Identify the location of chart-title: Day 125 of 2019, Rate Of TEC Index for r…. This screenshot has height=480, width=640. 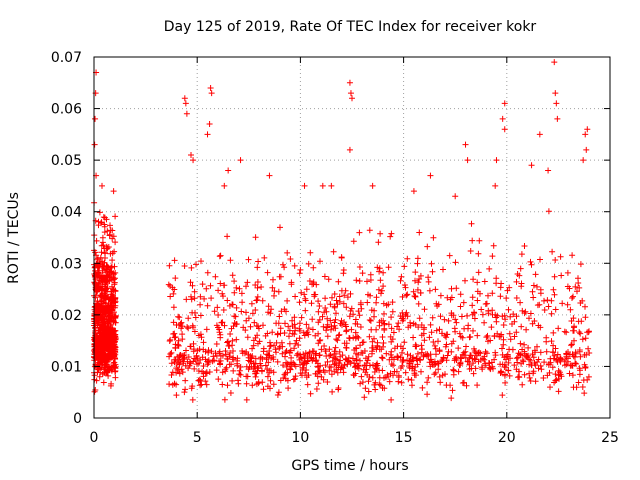
(350, 27).